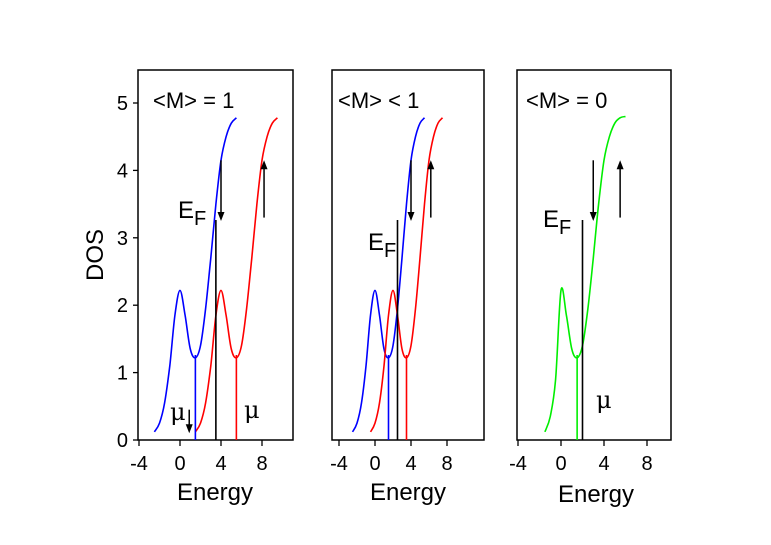 The height and width of the screenshot is (545, 771). I want to click on panel-3-label: <M> = 0, so click(566, 100).